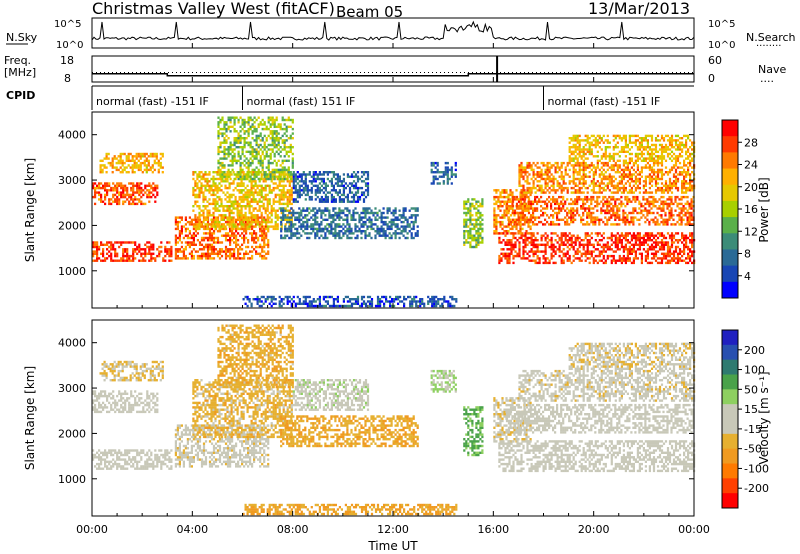 Image resolution: width=800 pixels, height=554 pixels. Describe the element at coordinates (393, 74) in the screenshot. I see `frequency-line` at that location.